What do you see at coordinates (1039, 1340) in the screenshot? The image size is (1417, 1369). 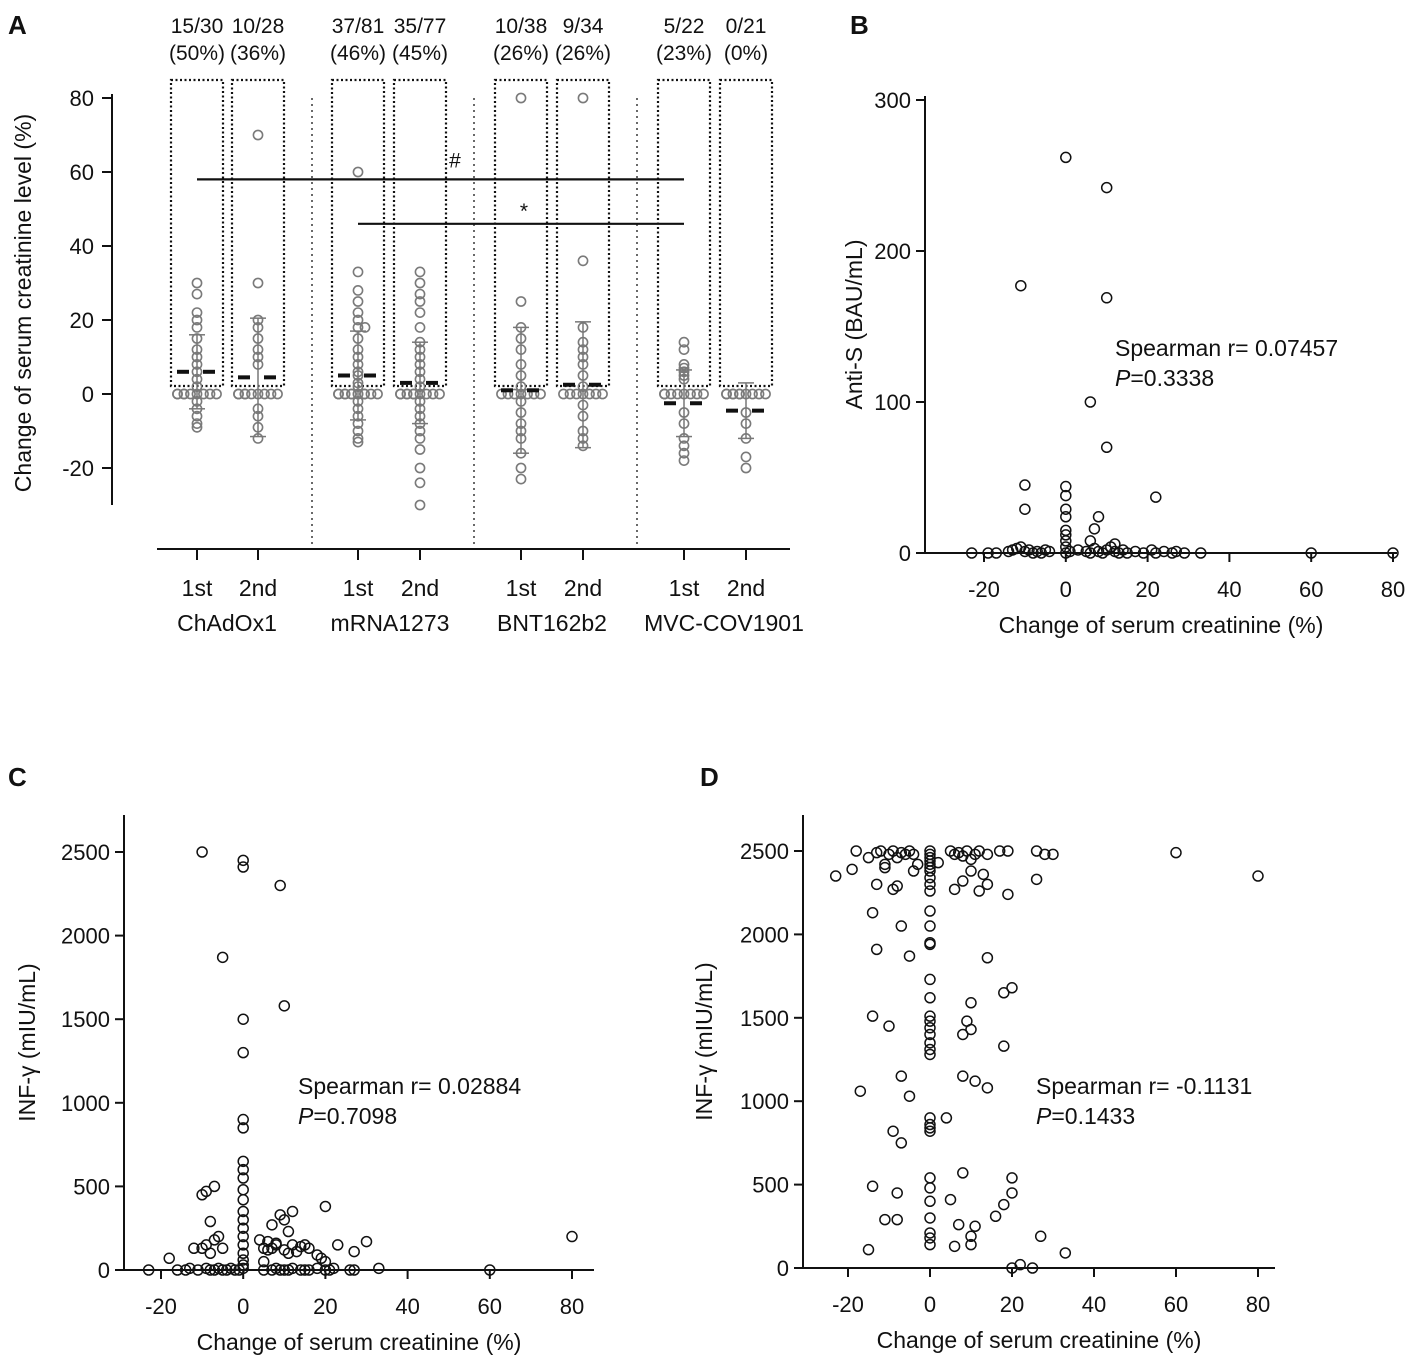 I see `x-axis-title: Change of serum creatinine (%)` at bounding box center [1039, 1340].